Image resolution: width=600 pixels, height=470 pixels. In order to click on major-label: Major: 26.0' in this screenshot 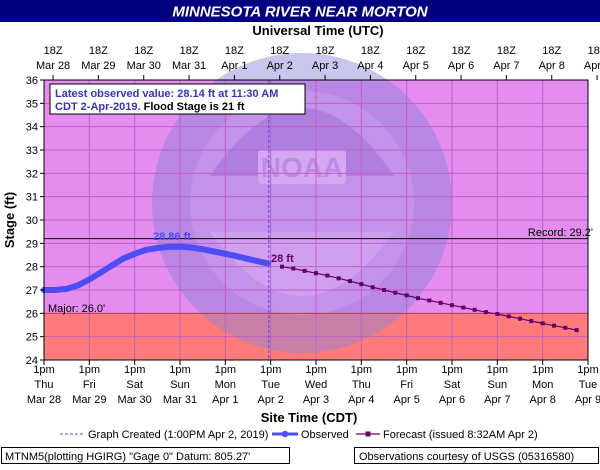, I will do `click(76, 309)`.